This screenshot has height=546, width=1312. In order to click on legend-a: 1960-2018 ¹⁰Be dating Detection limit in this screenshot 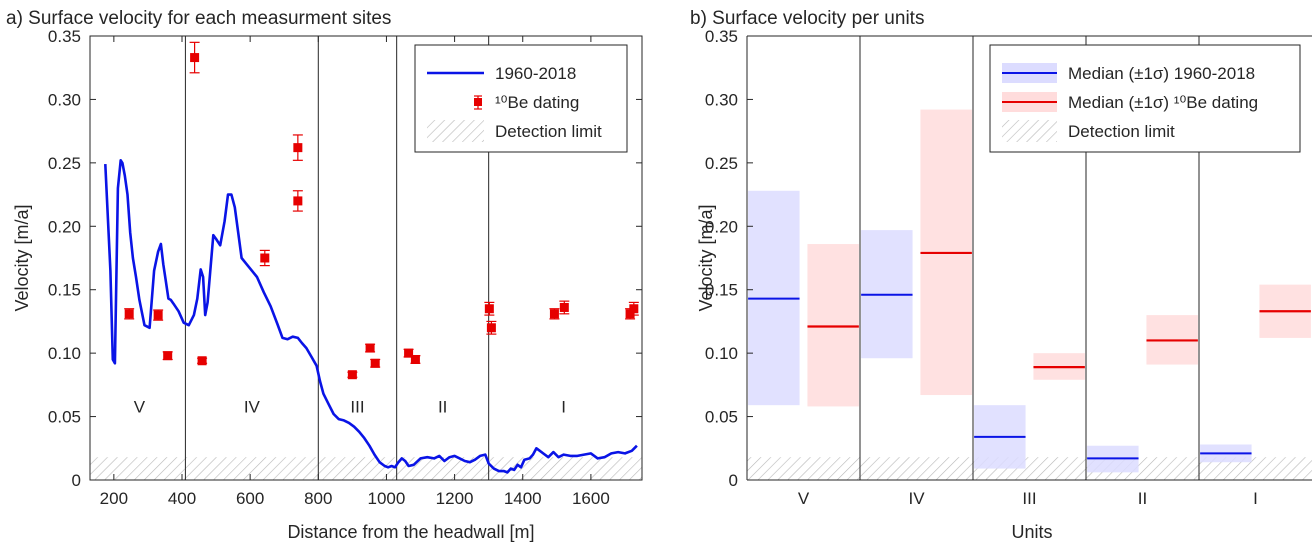, I will do `click(521, 98)`.